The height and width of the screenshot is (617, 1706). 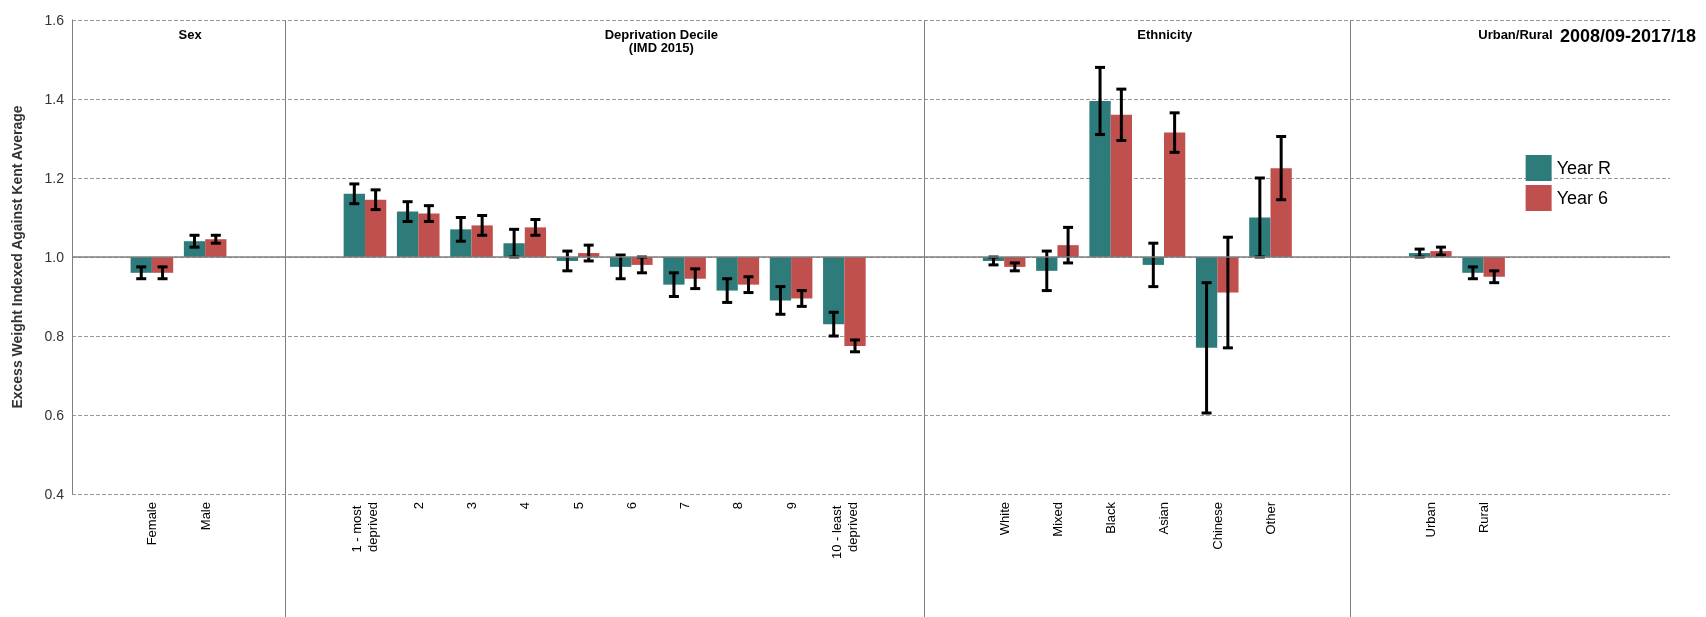 I want to click on x-tick-label: Black, so click(x=1111, y=517).